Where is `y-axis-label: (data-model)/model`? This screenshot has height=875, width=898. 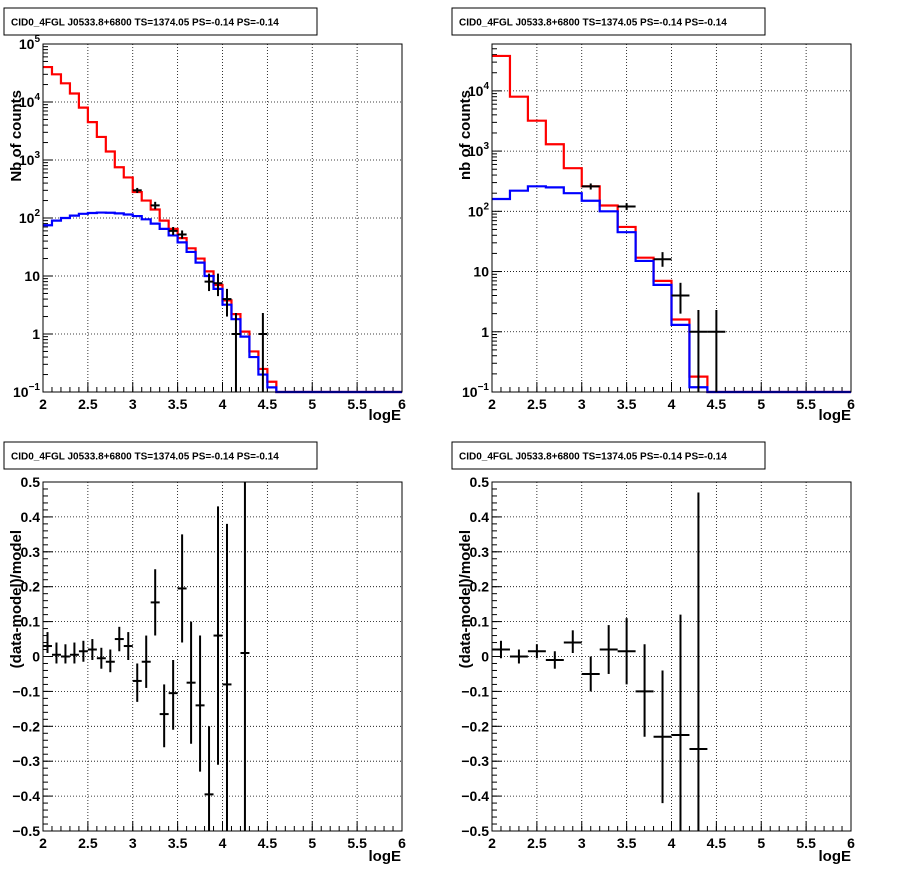 y-axis-label: (data-model)/model is located at coordinates (16, 599).